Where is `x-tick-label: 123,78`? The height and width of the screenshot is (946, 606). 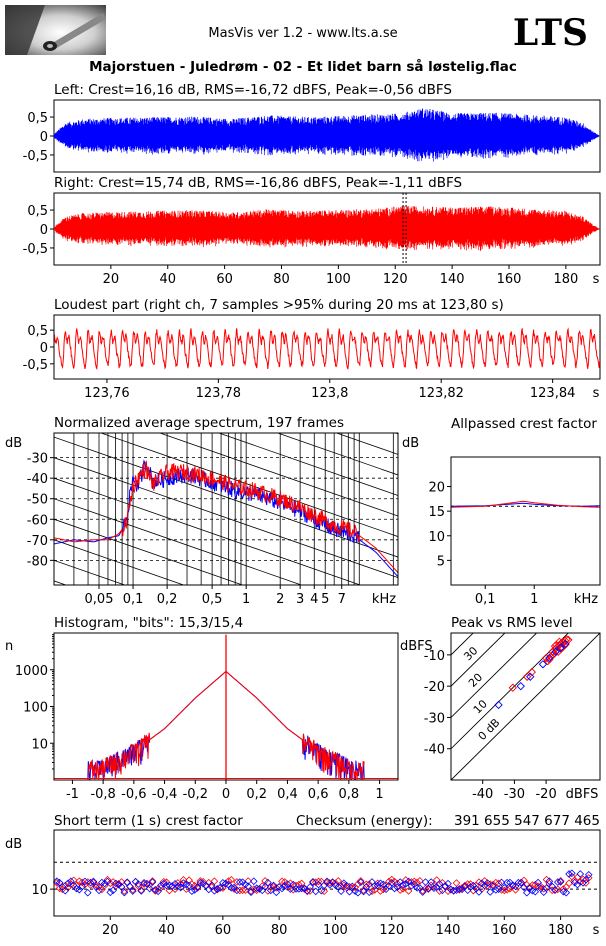 x-tick-label: 123,78 is located at coordinates (219, 393).